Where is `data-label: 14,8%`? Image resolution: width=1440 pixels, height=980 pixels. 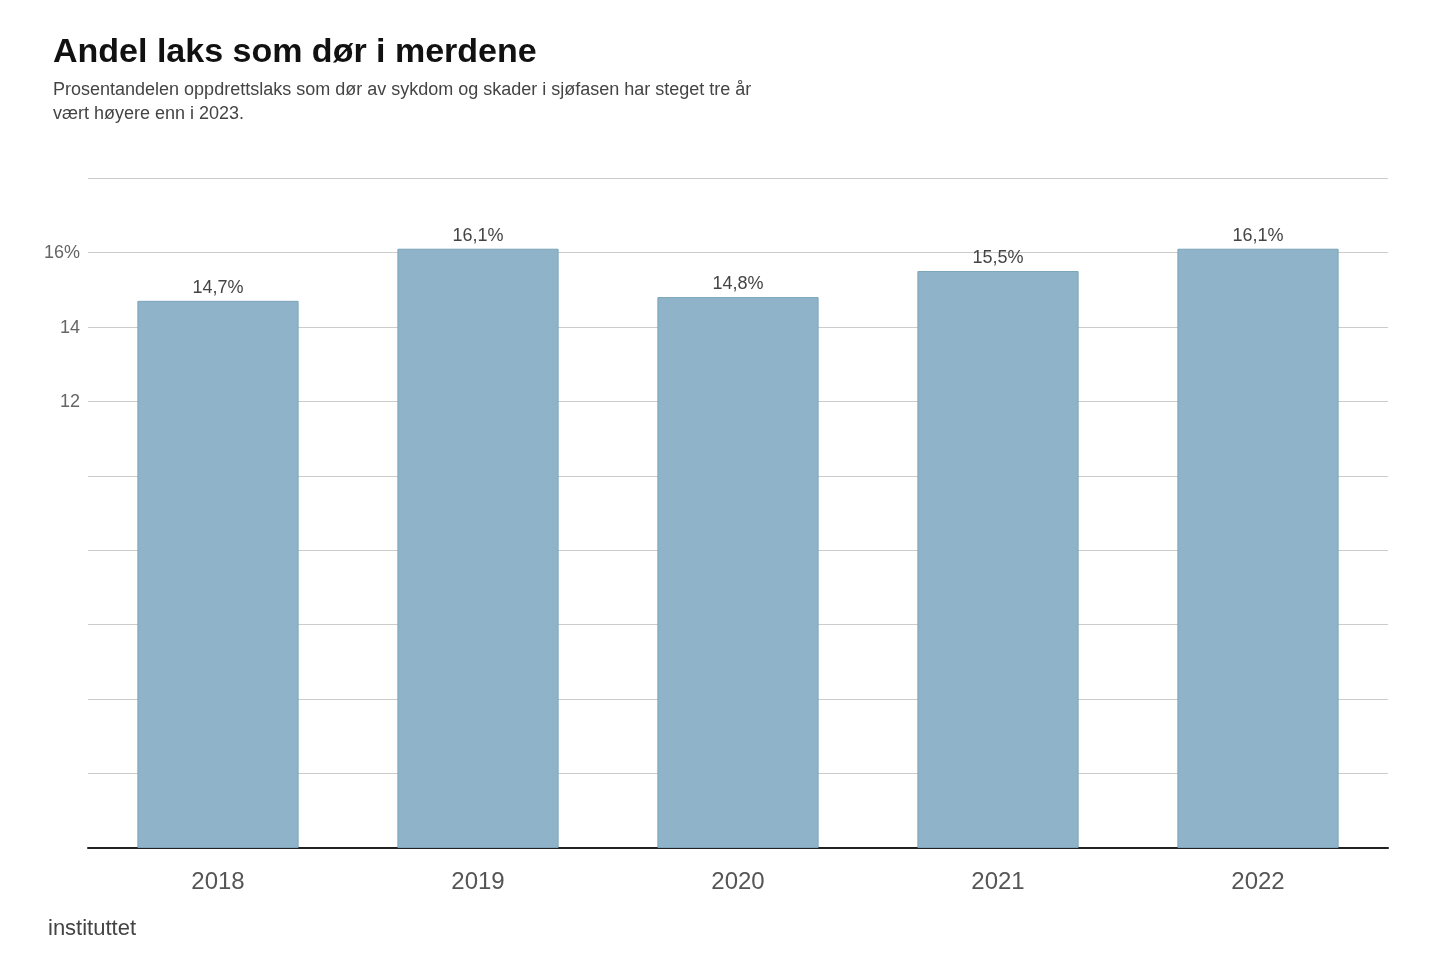 data-label: 14,8% is located at coordinates (738, 283).